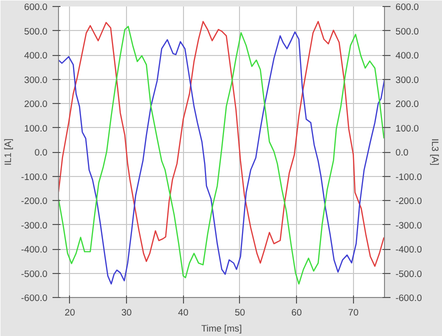  Describe the element at coordinates (407, 79) in the screenshot. I see `y2-tick-label: 300.0` at that location.